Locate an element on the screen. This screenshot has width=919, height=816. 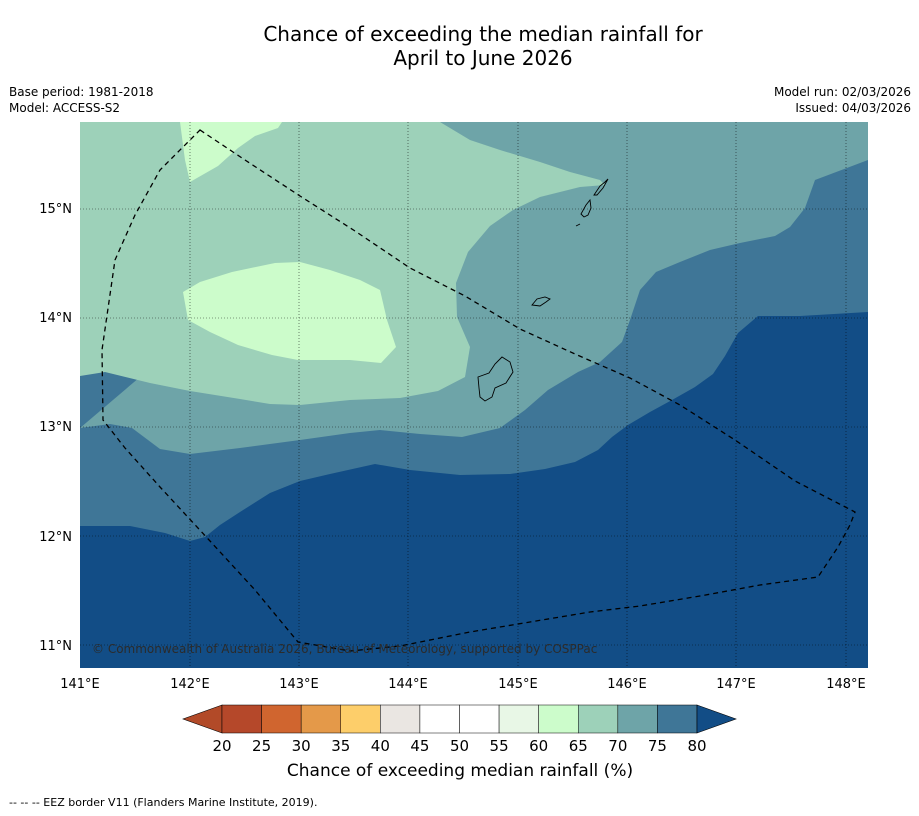
colorbar: 20 25 30 35 40 45 50 55 60 65 70 75 80 is located at coordinates (459, 729).